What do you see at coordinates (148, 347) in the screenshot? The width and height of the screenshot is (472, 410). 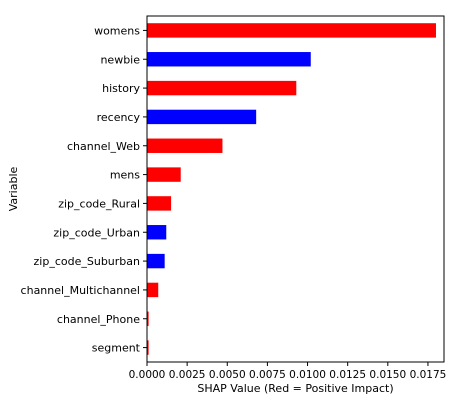 I see `bar-segment` at bounding box center [148, 347].